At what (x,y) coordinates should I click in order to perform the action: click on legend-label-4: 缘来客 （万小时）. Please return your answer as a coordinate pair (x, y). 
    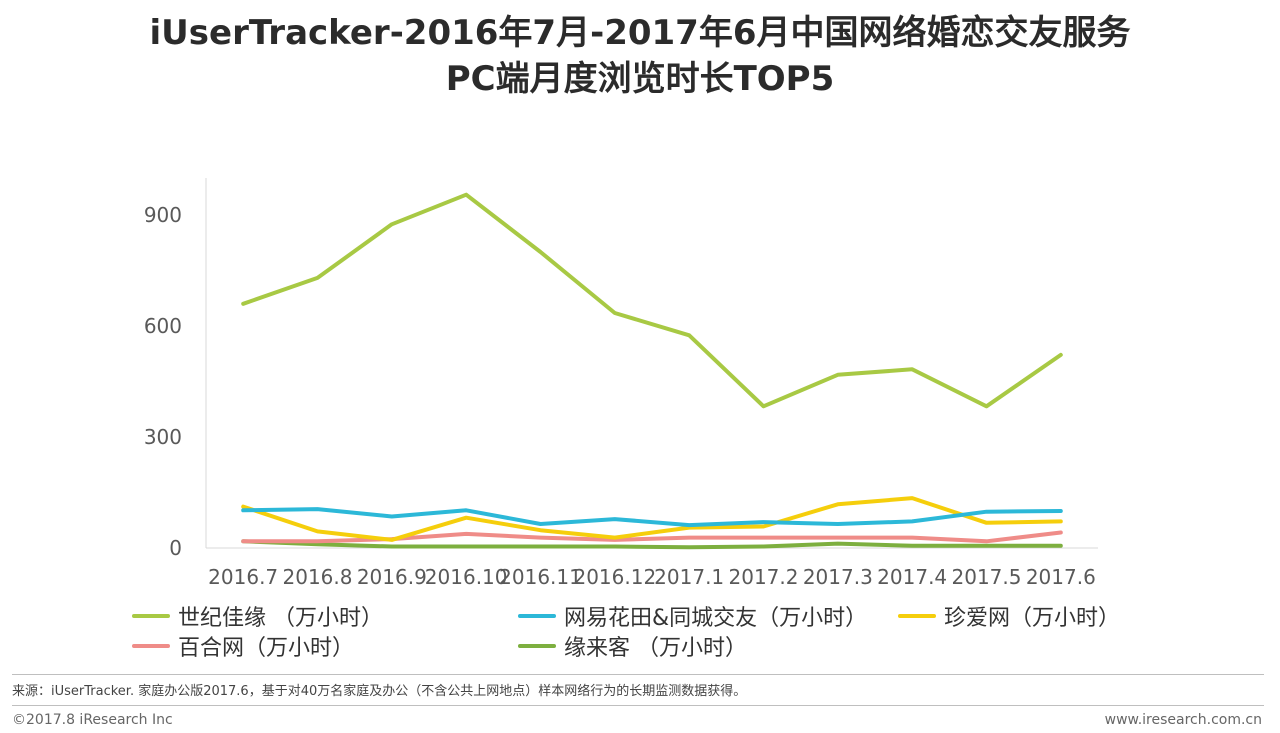
    Looking at the image, I should click on (655, 648).